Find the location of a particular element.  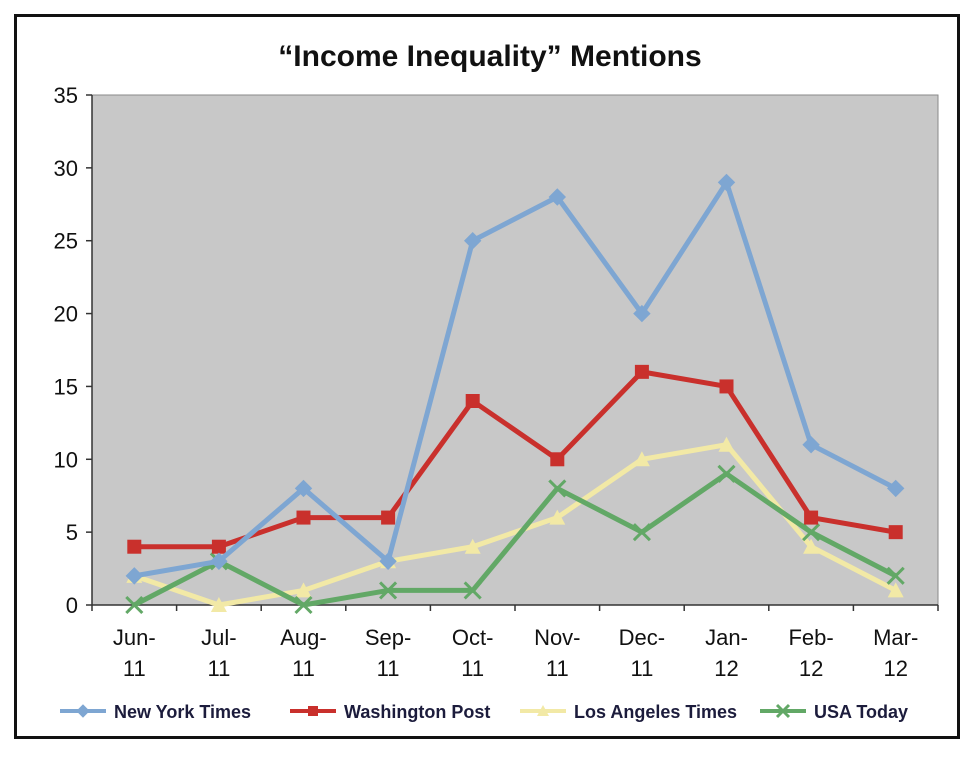

series-line is located at coordinates (515, 539).